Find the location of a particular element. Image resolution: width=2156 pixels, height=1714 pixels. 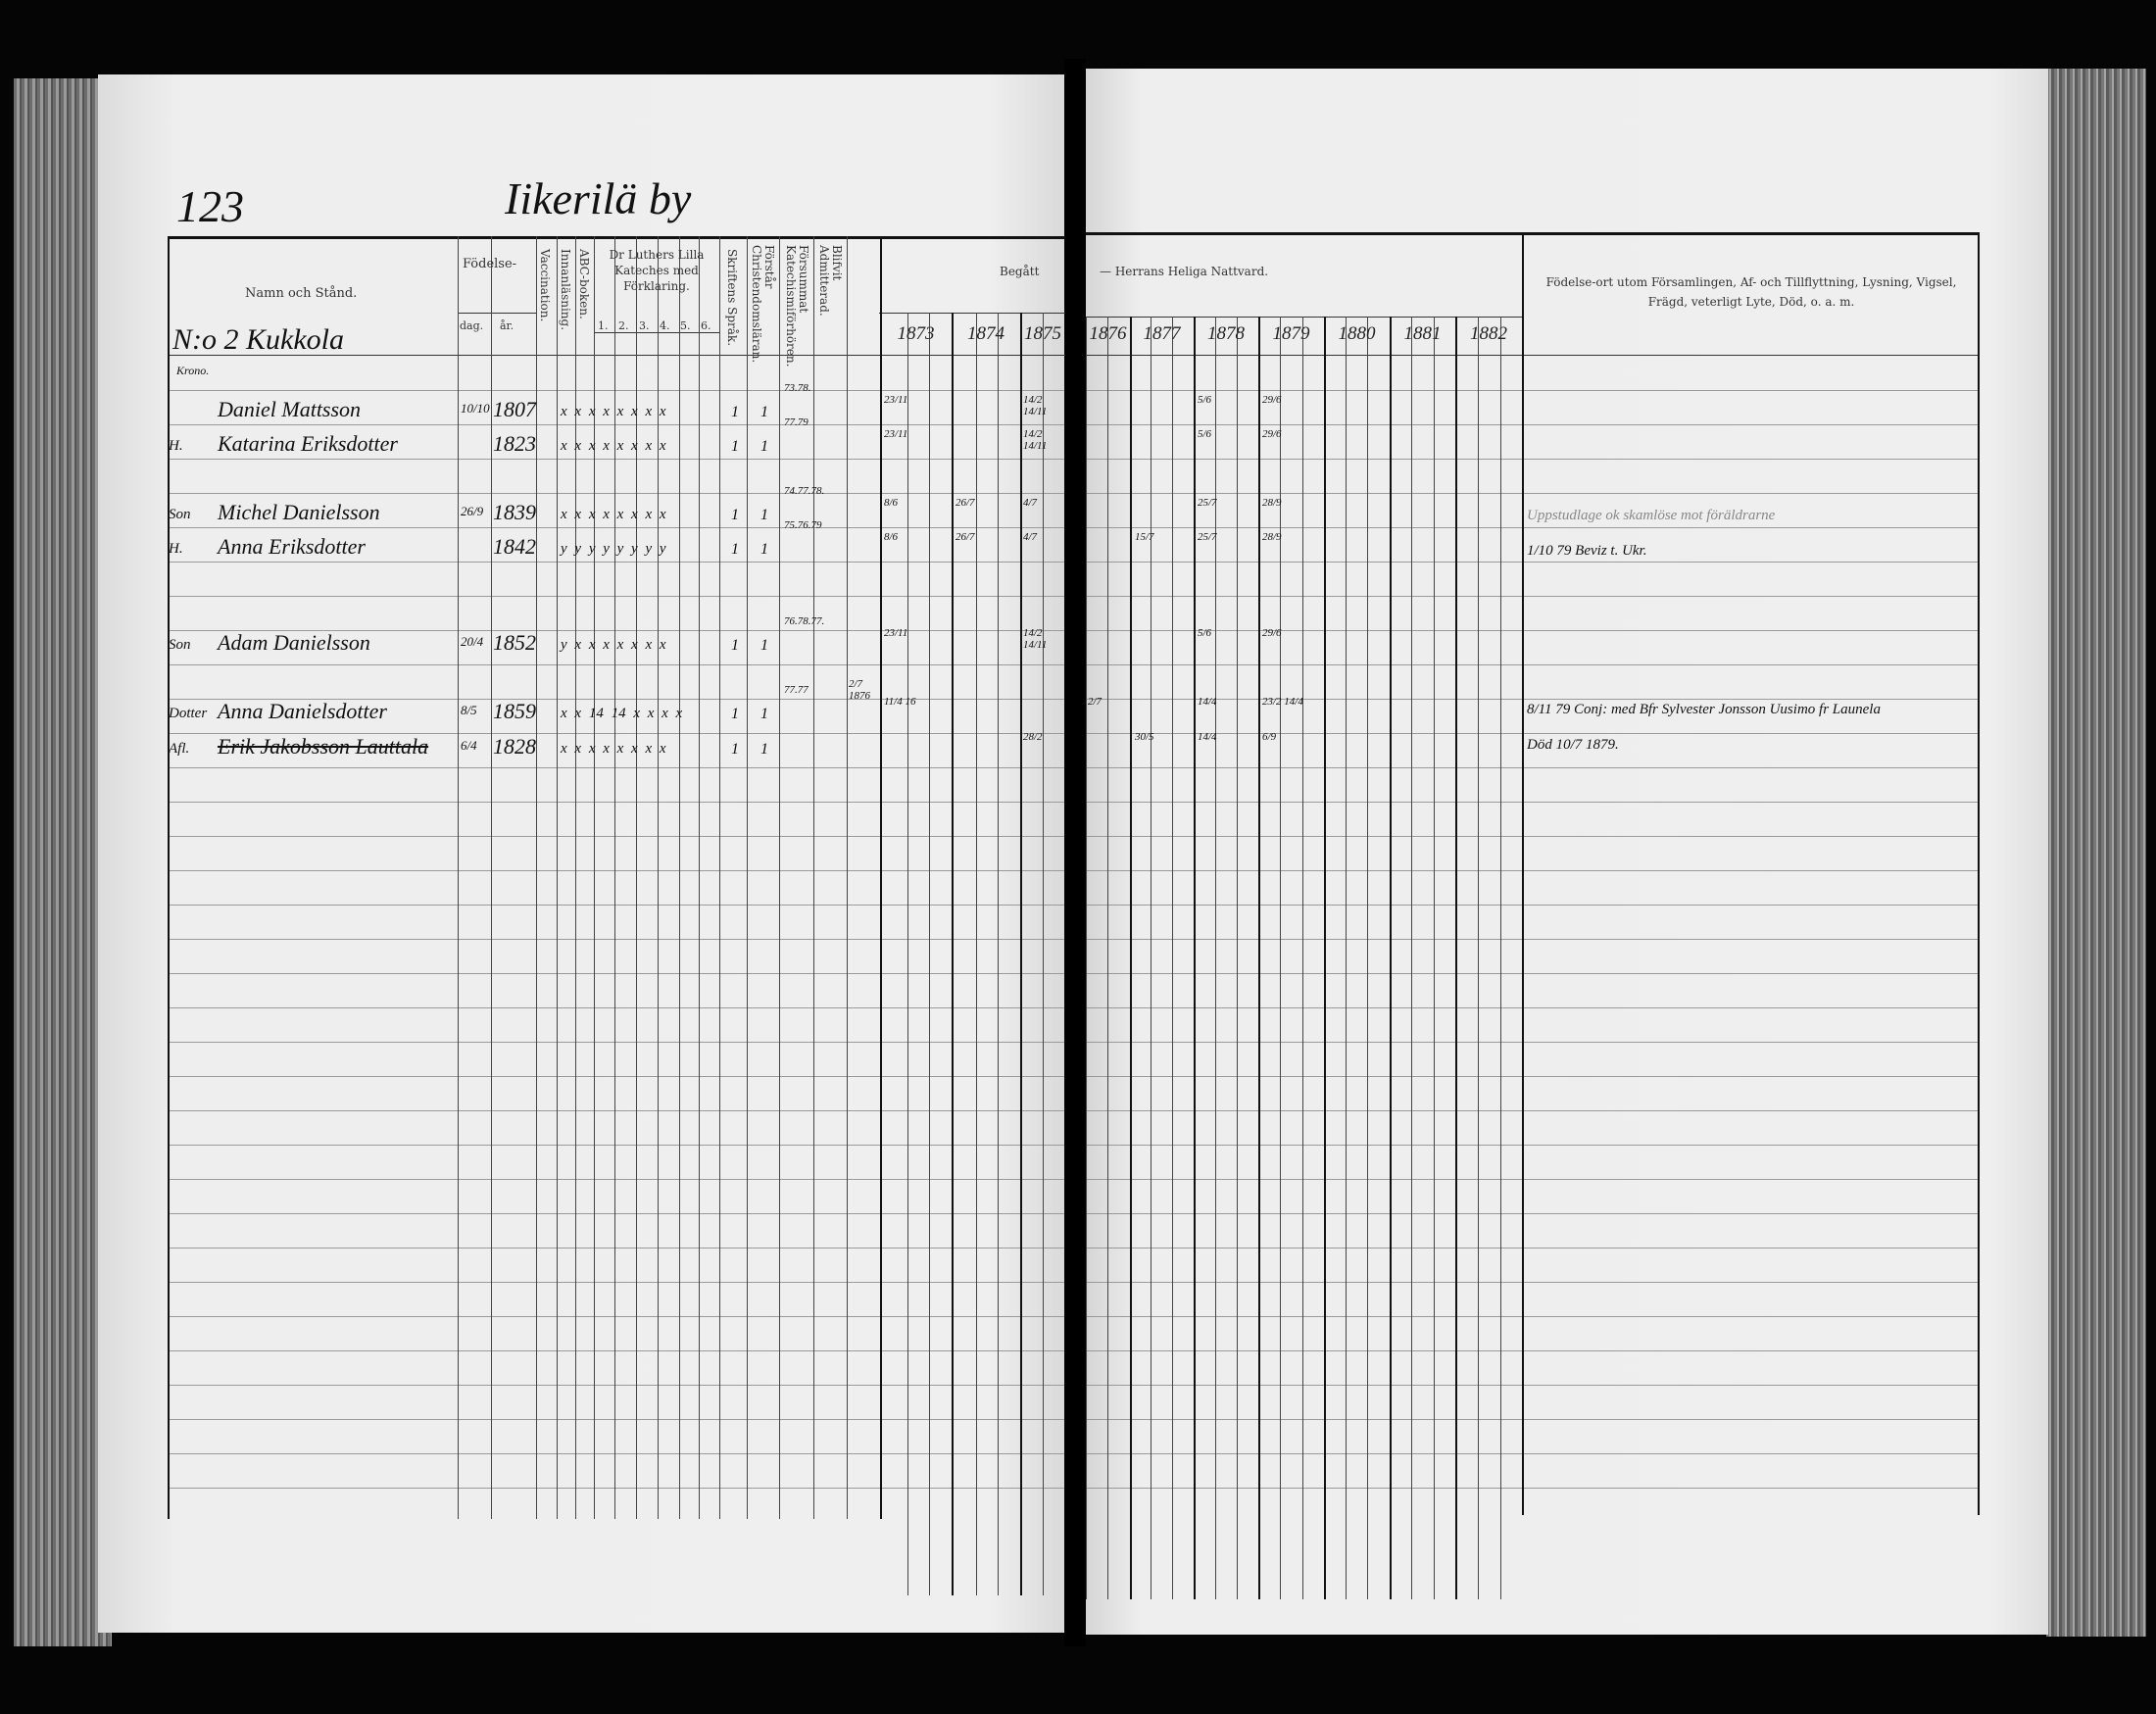

year-header-1880: 1880 is located at coordinates (1357, 333).